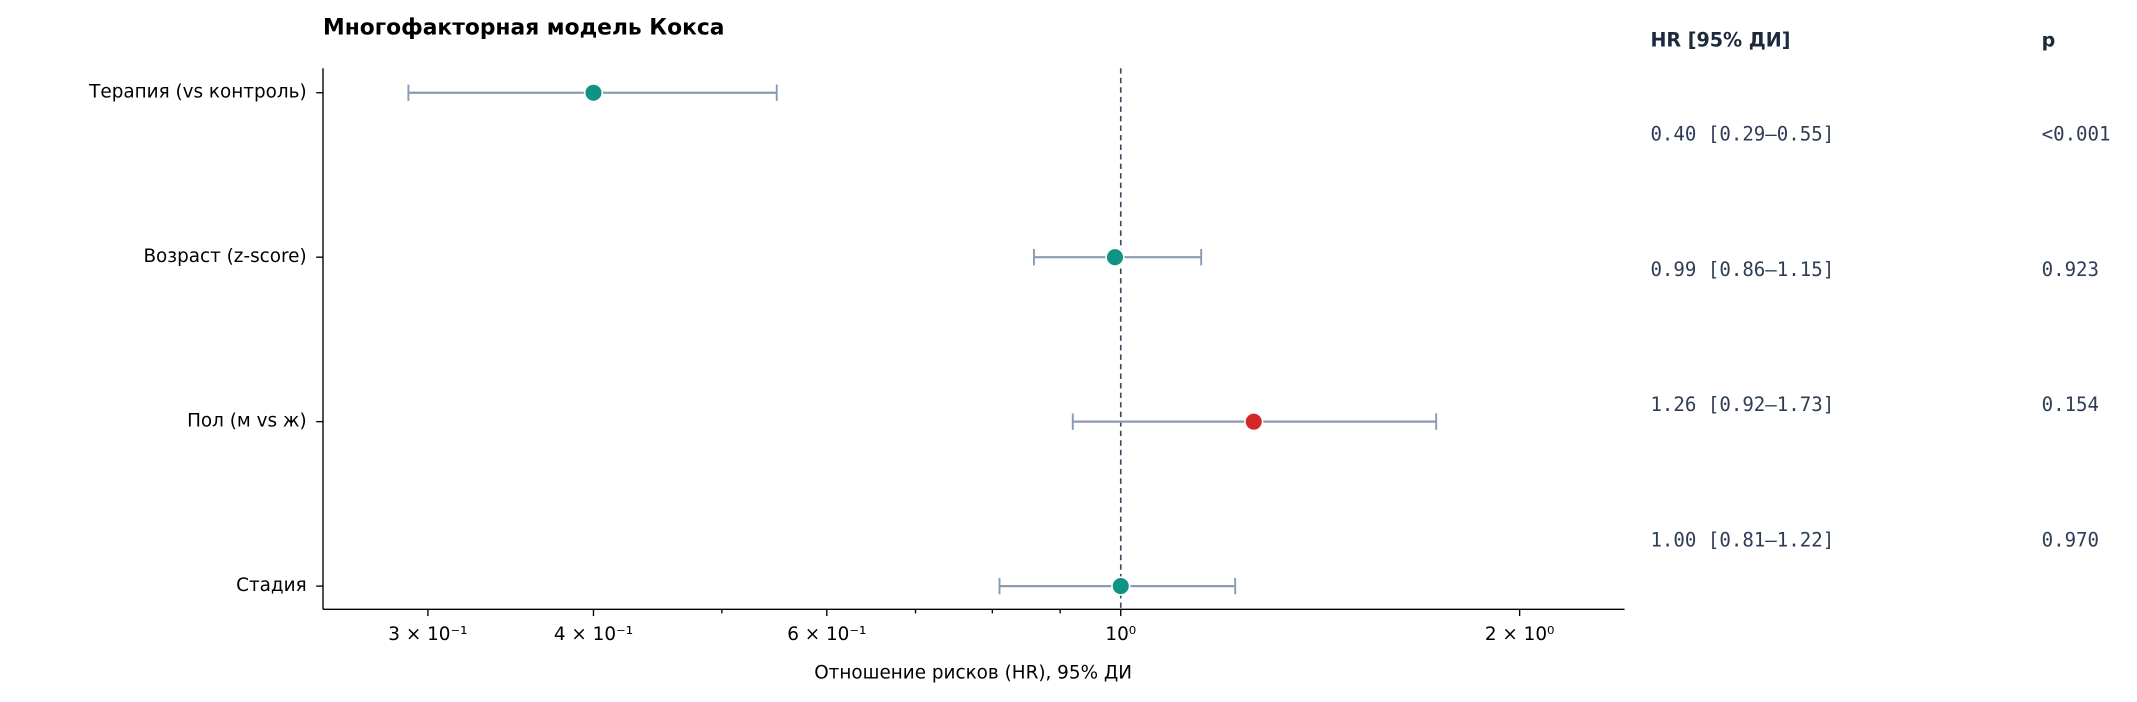 The width and height of the screenshot is (2137, 702). Describe the element at coordinates (2070, 541) in the screenshot. I see `table-p: 0.970` at that location.